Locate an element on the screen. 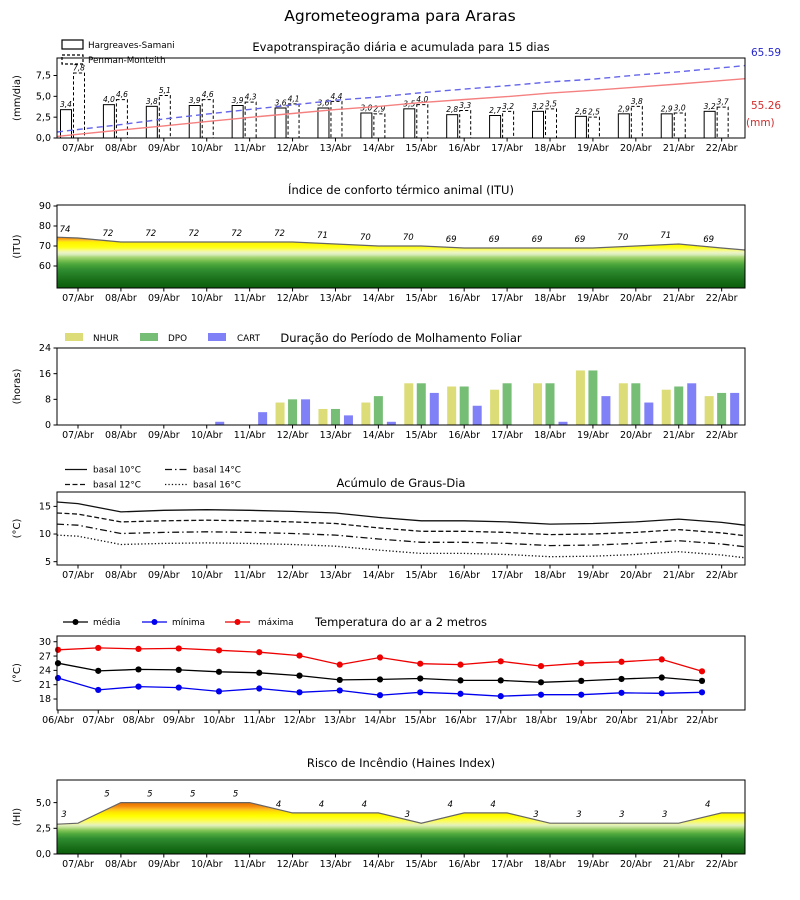 This screenshot has height=900, width=800. area-outline is located at coordinates (400, 813).